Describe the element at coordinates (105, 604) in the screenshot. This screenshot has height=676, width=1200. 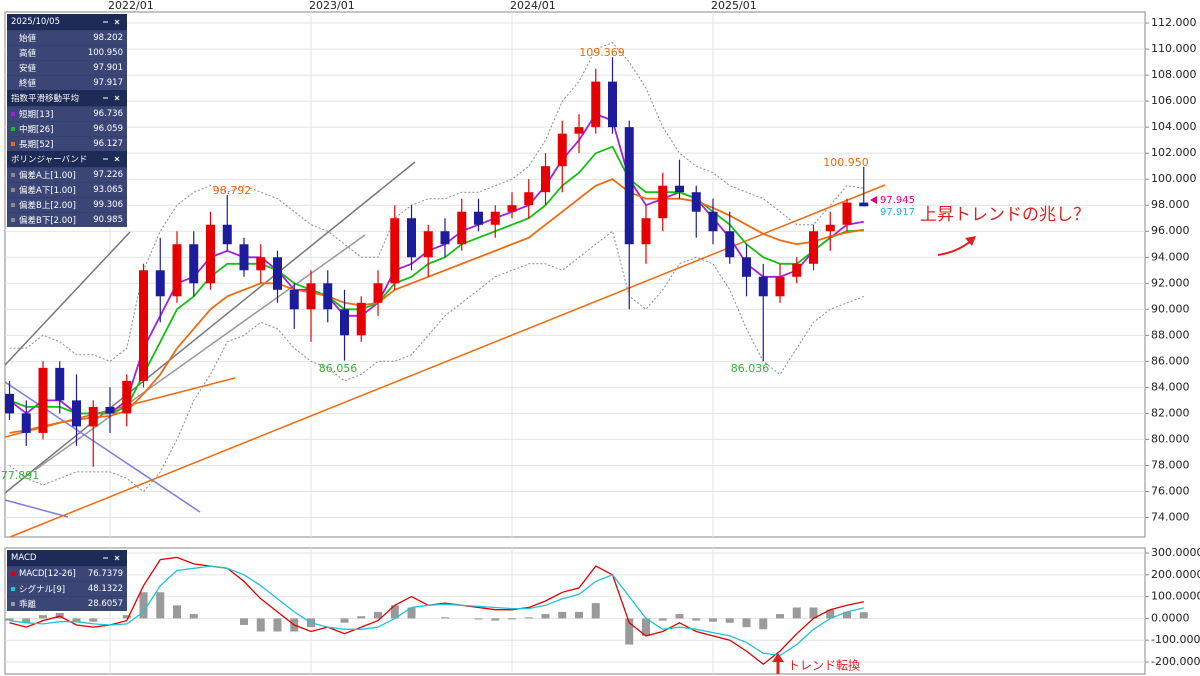
I see `row-value: 28.6057` at that location.